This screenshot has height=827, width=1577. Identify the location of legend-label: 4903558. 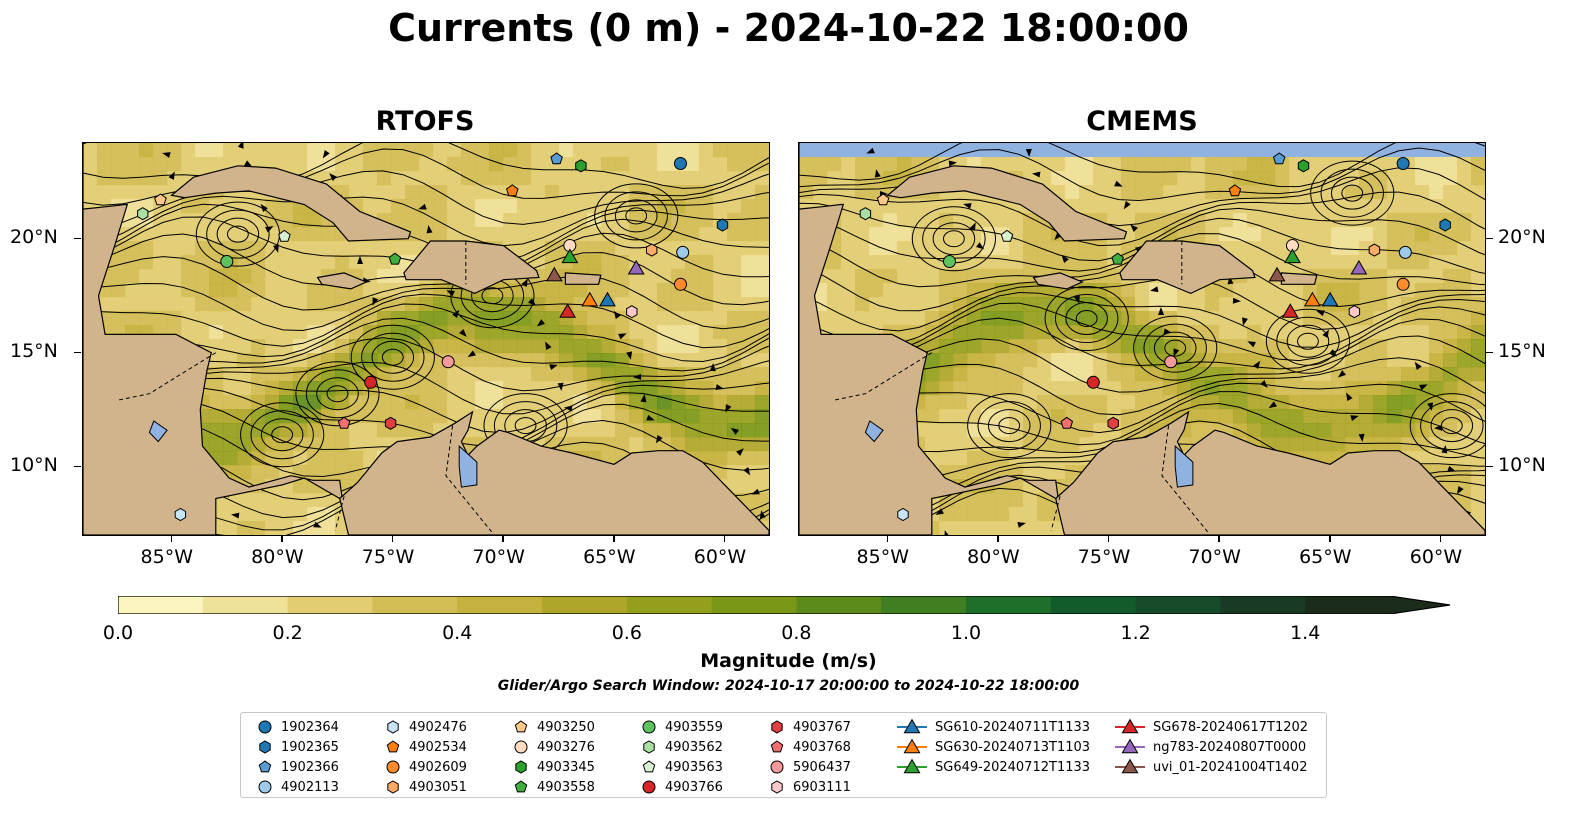
(566, 787).